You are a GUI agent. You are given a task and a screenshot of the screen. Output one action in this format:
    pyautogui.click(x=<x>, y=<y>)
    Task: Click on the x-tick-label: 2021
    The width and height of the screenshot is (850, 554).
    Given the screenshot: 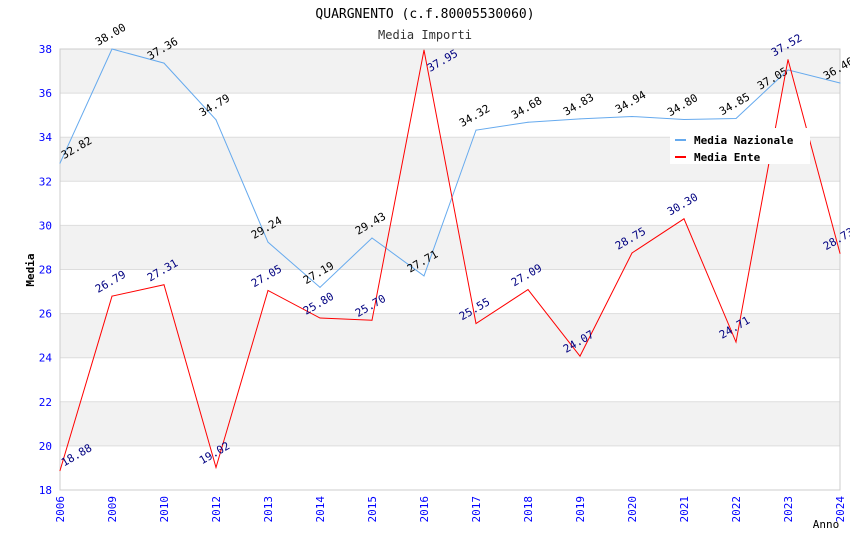 What is the action you would take?
    pyautogui.click(x=684, y=509)
    